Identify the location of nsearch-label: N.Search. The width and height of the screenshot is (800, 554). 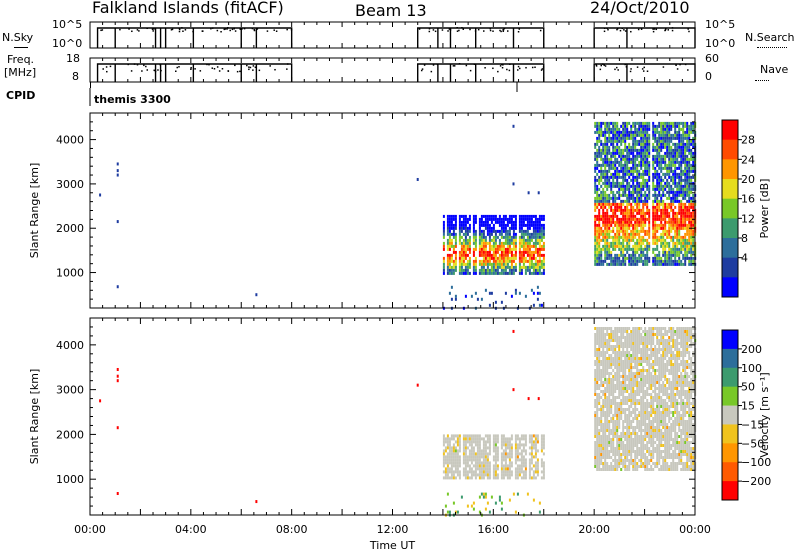
(770, 37).